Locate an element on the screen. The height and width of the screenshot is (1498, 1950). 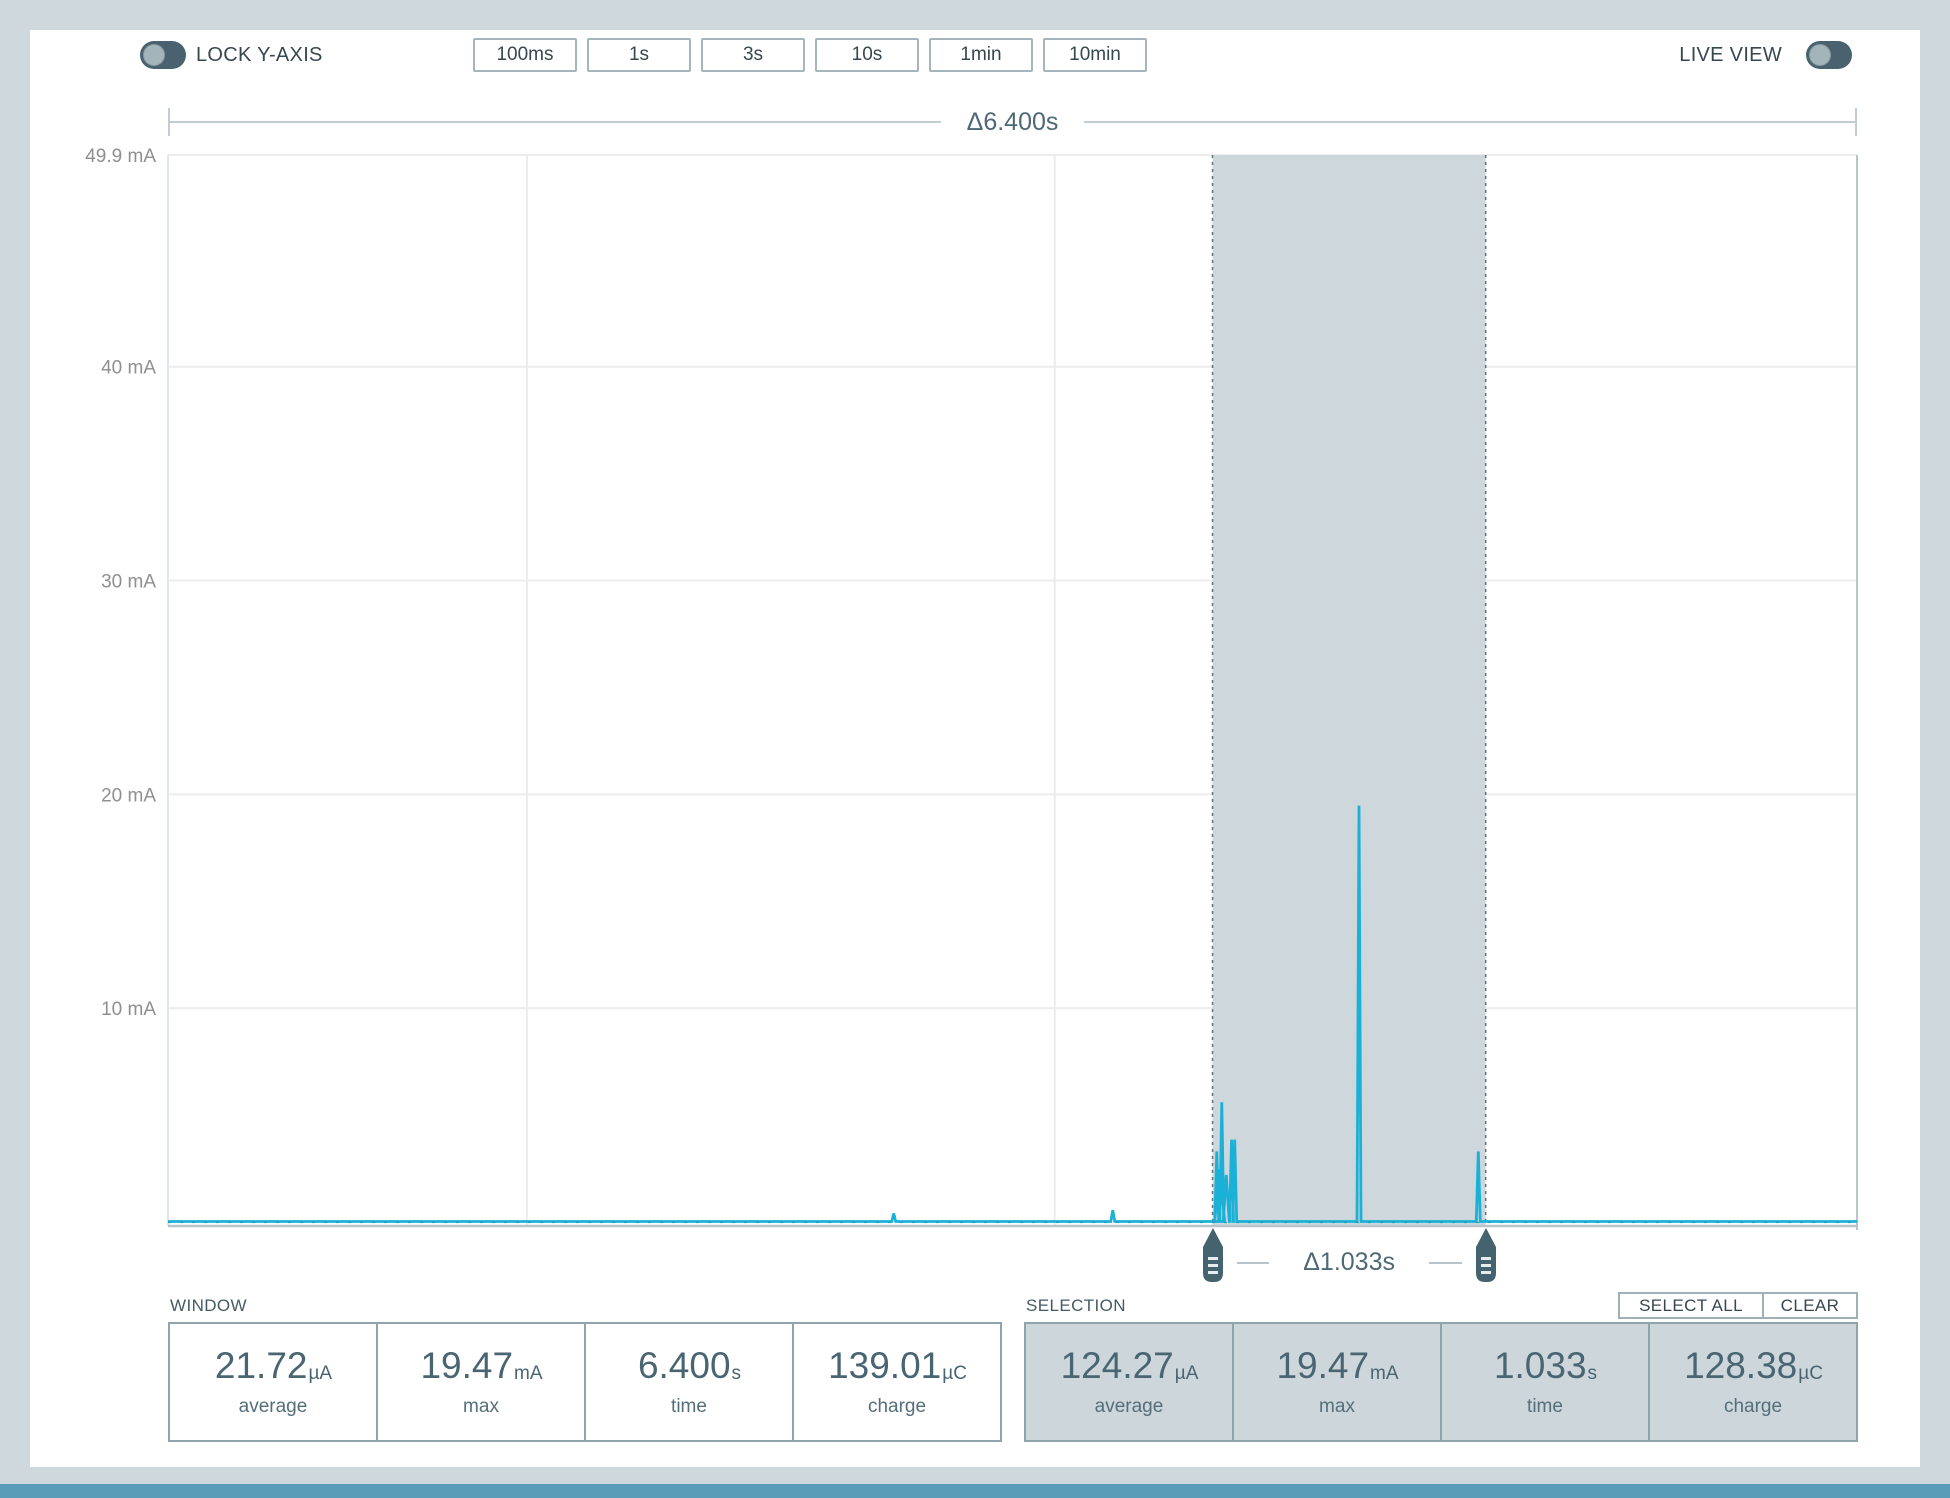
time-window-button-100ms: 100ms is located at coordinates (525, 55).